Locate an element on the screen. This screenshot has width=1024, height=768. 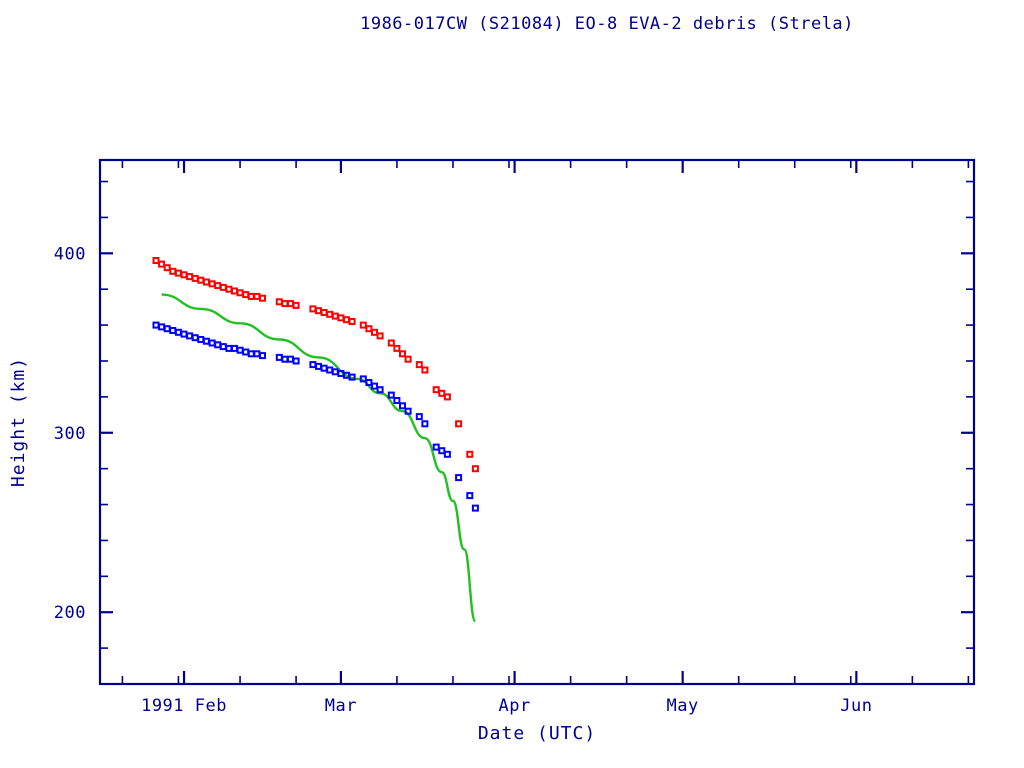
series-apogee-points is located at coordinates (315, 365).